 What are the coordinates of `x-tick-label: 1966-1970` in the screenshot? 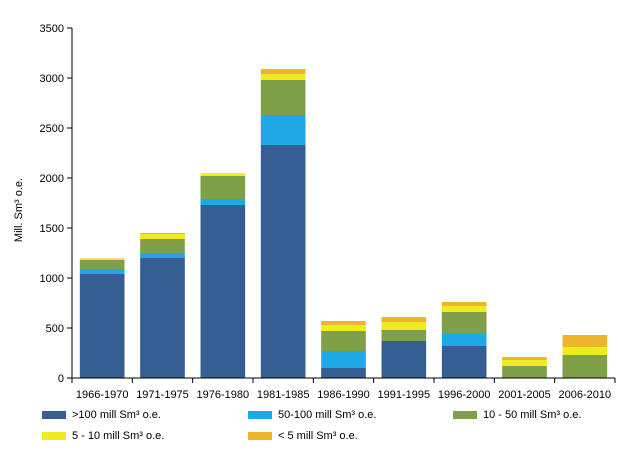 It's located at (102, 395).